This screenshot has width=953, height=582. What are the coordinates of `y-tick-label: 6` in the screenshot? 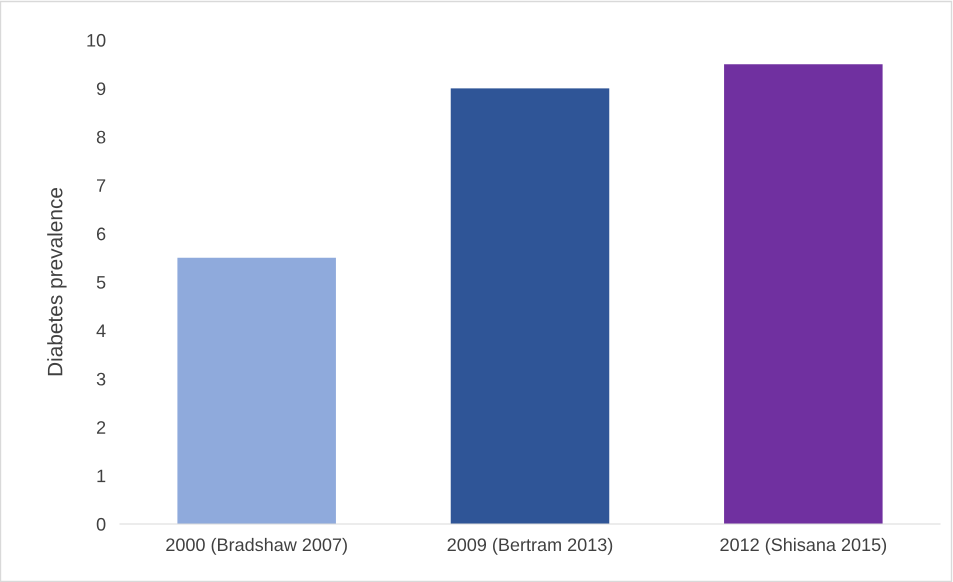 It's located at (101, 234).